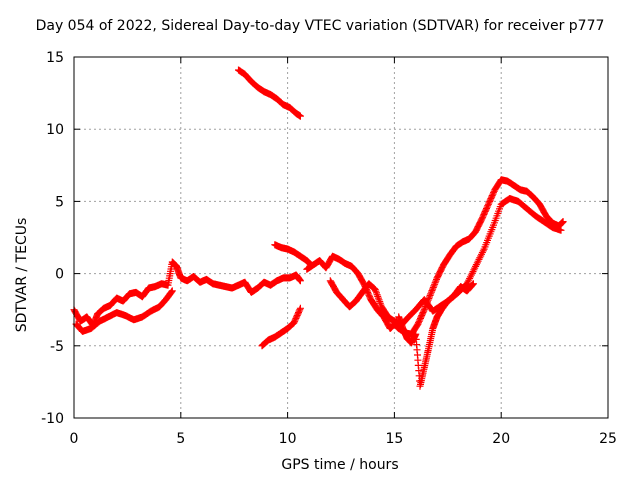 This screenshot has height=480, width=640. What do you see at coordinates (52, 419) in the screenshot?
I see `y-tick-label: -10` at bounding box center [52, 419].